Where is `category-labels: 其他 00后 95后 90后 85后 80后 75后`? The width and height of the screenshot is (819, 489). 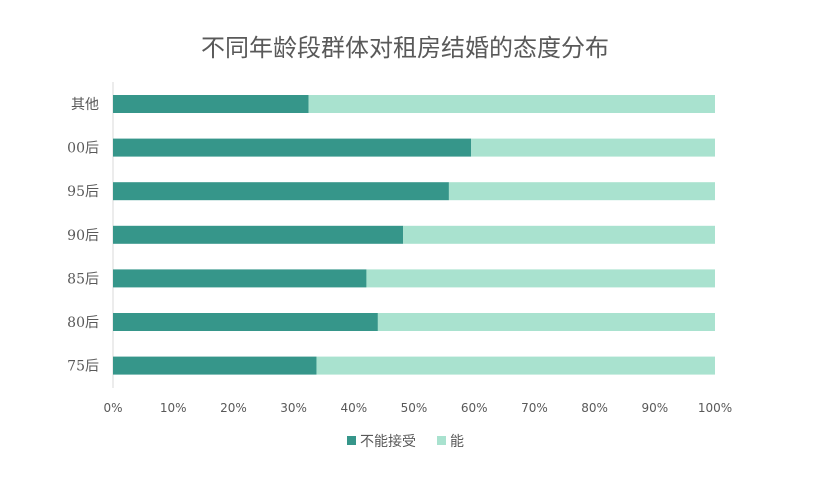
category-labels: 其他 00后 95后 90后 85后 80后 75后 is located at coordinates (83, 236).